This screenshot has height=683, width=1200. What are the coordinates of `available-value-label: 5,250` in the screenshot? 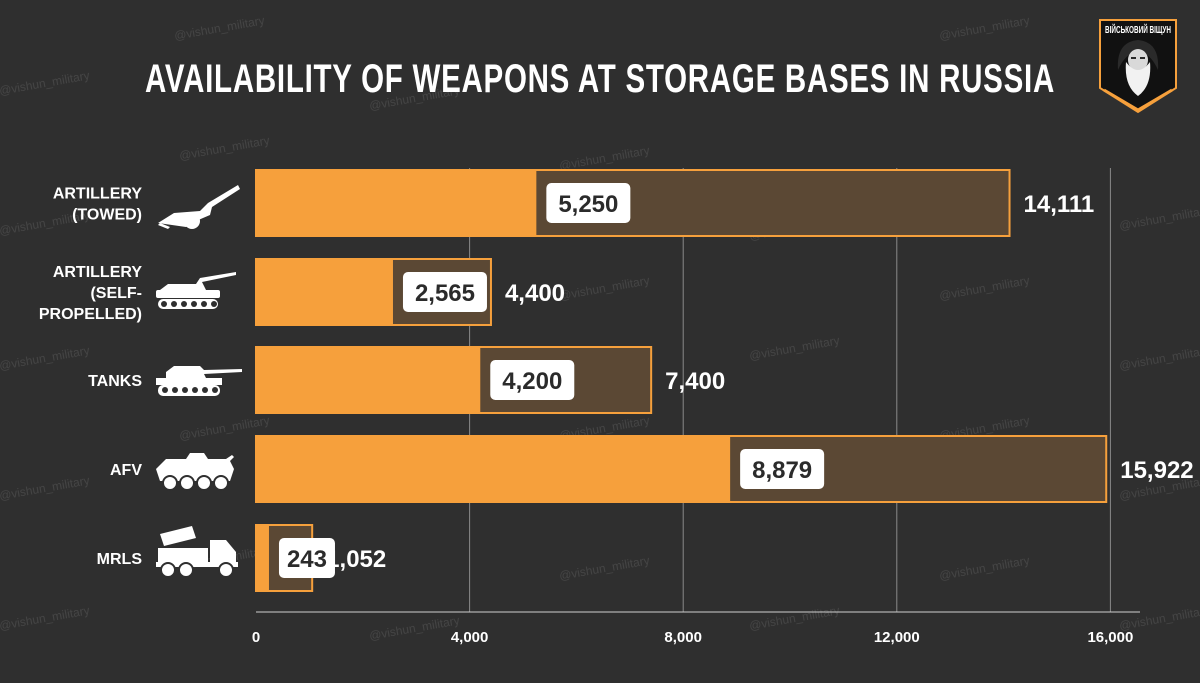 It's located at (588, 204).